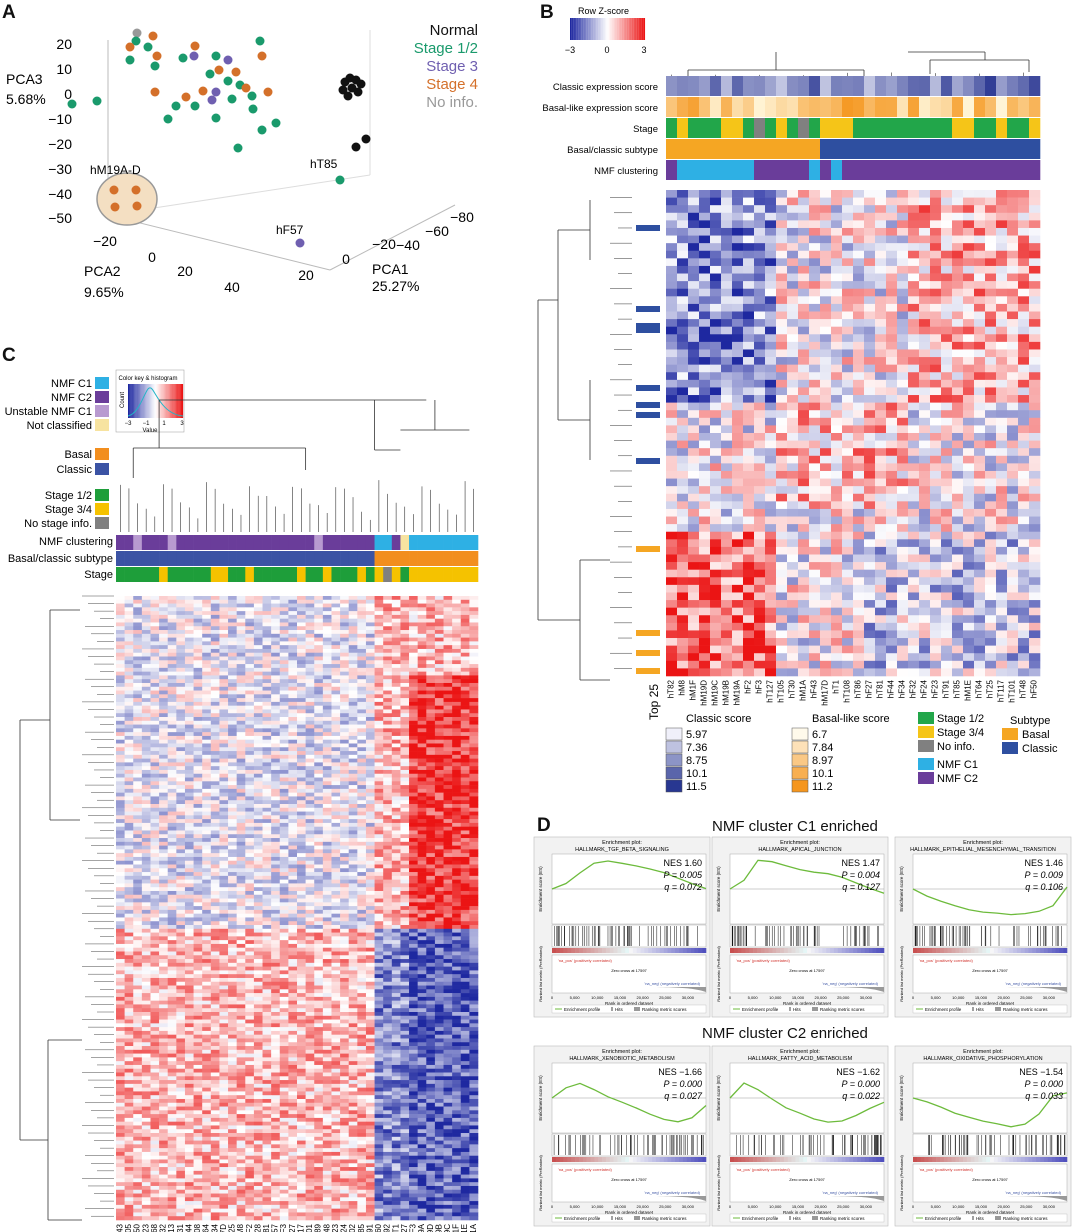 The image size is (1080, 1232). I want to click on c-stage-legend-label: No stage info., so click(58, 524).